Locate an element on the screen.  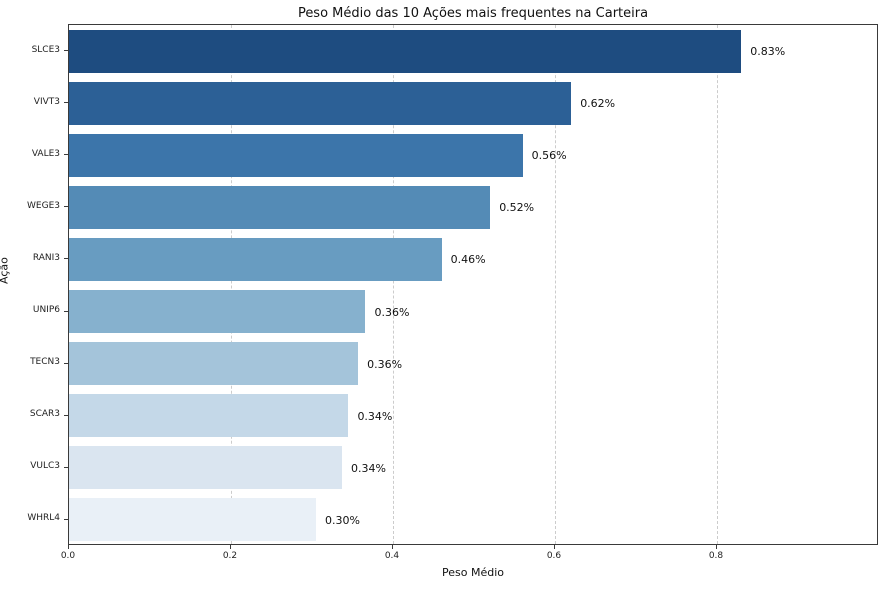
ytick-label-wege3: WEGE3 is located at coordinates (43, 205).